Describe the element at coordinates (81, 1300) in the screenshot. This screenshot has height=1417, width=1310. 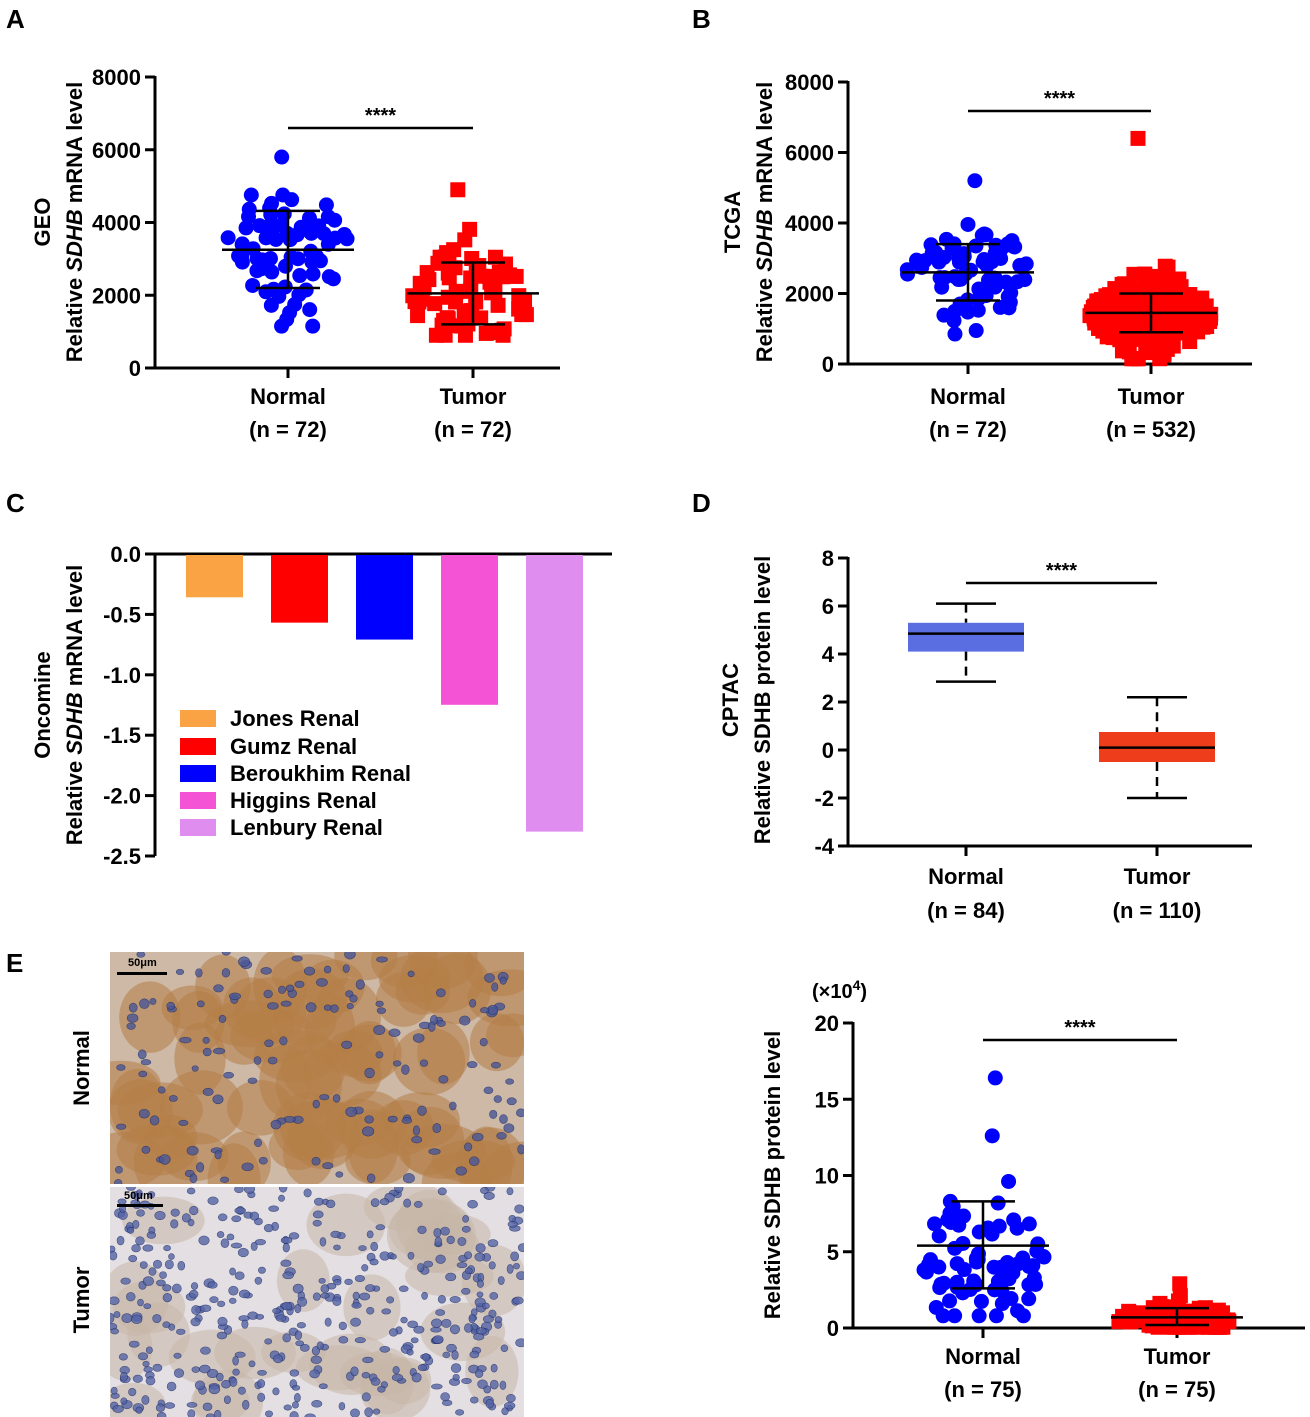
I see `ihc-row-label-tumor: Tumor` at that location.